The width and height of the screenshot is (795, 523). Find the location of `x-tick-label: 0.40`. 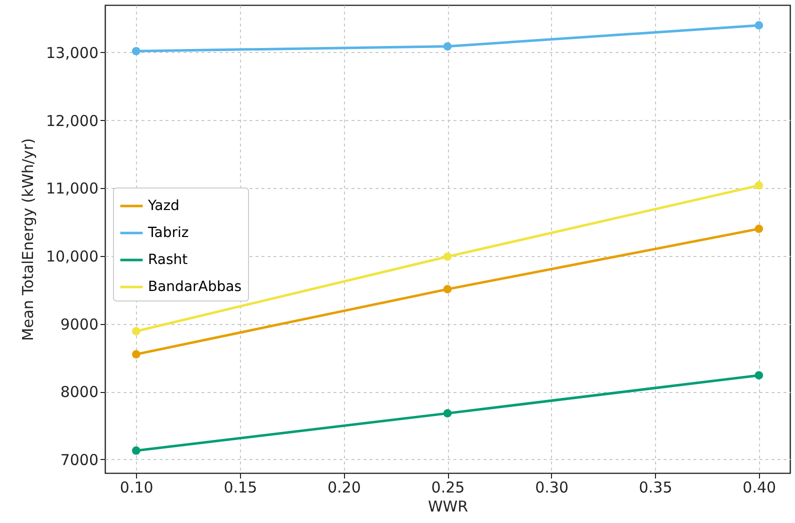

x-tick-label: 0.40 is located at coordinates (759, 487).